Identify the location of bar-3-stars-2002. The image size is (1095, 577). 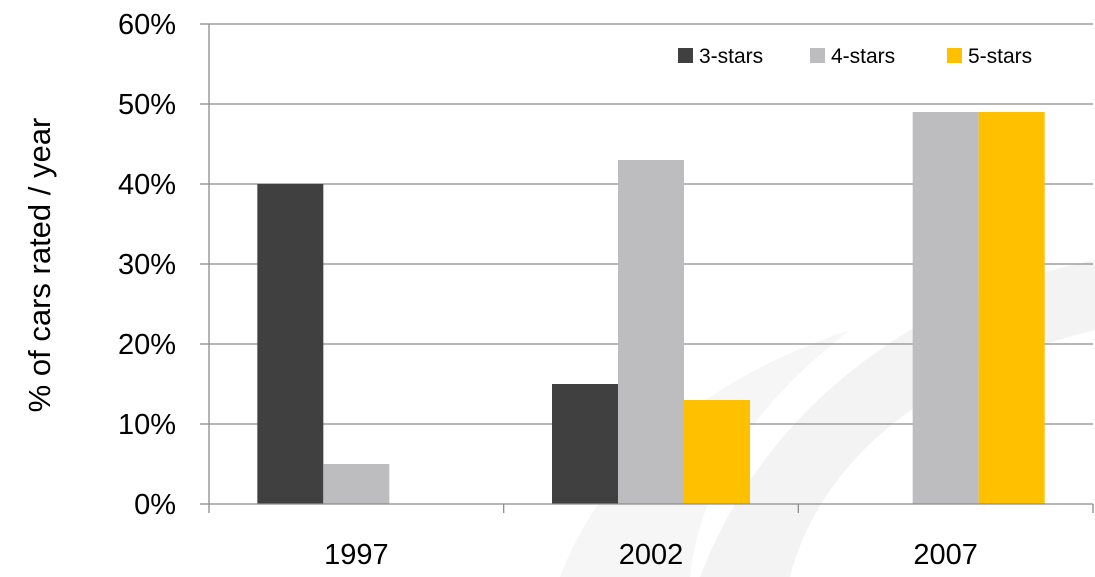
(585, 444).